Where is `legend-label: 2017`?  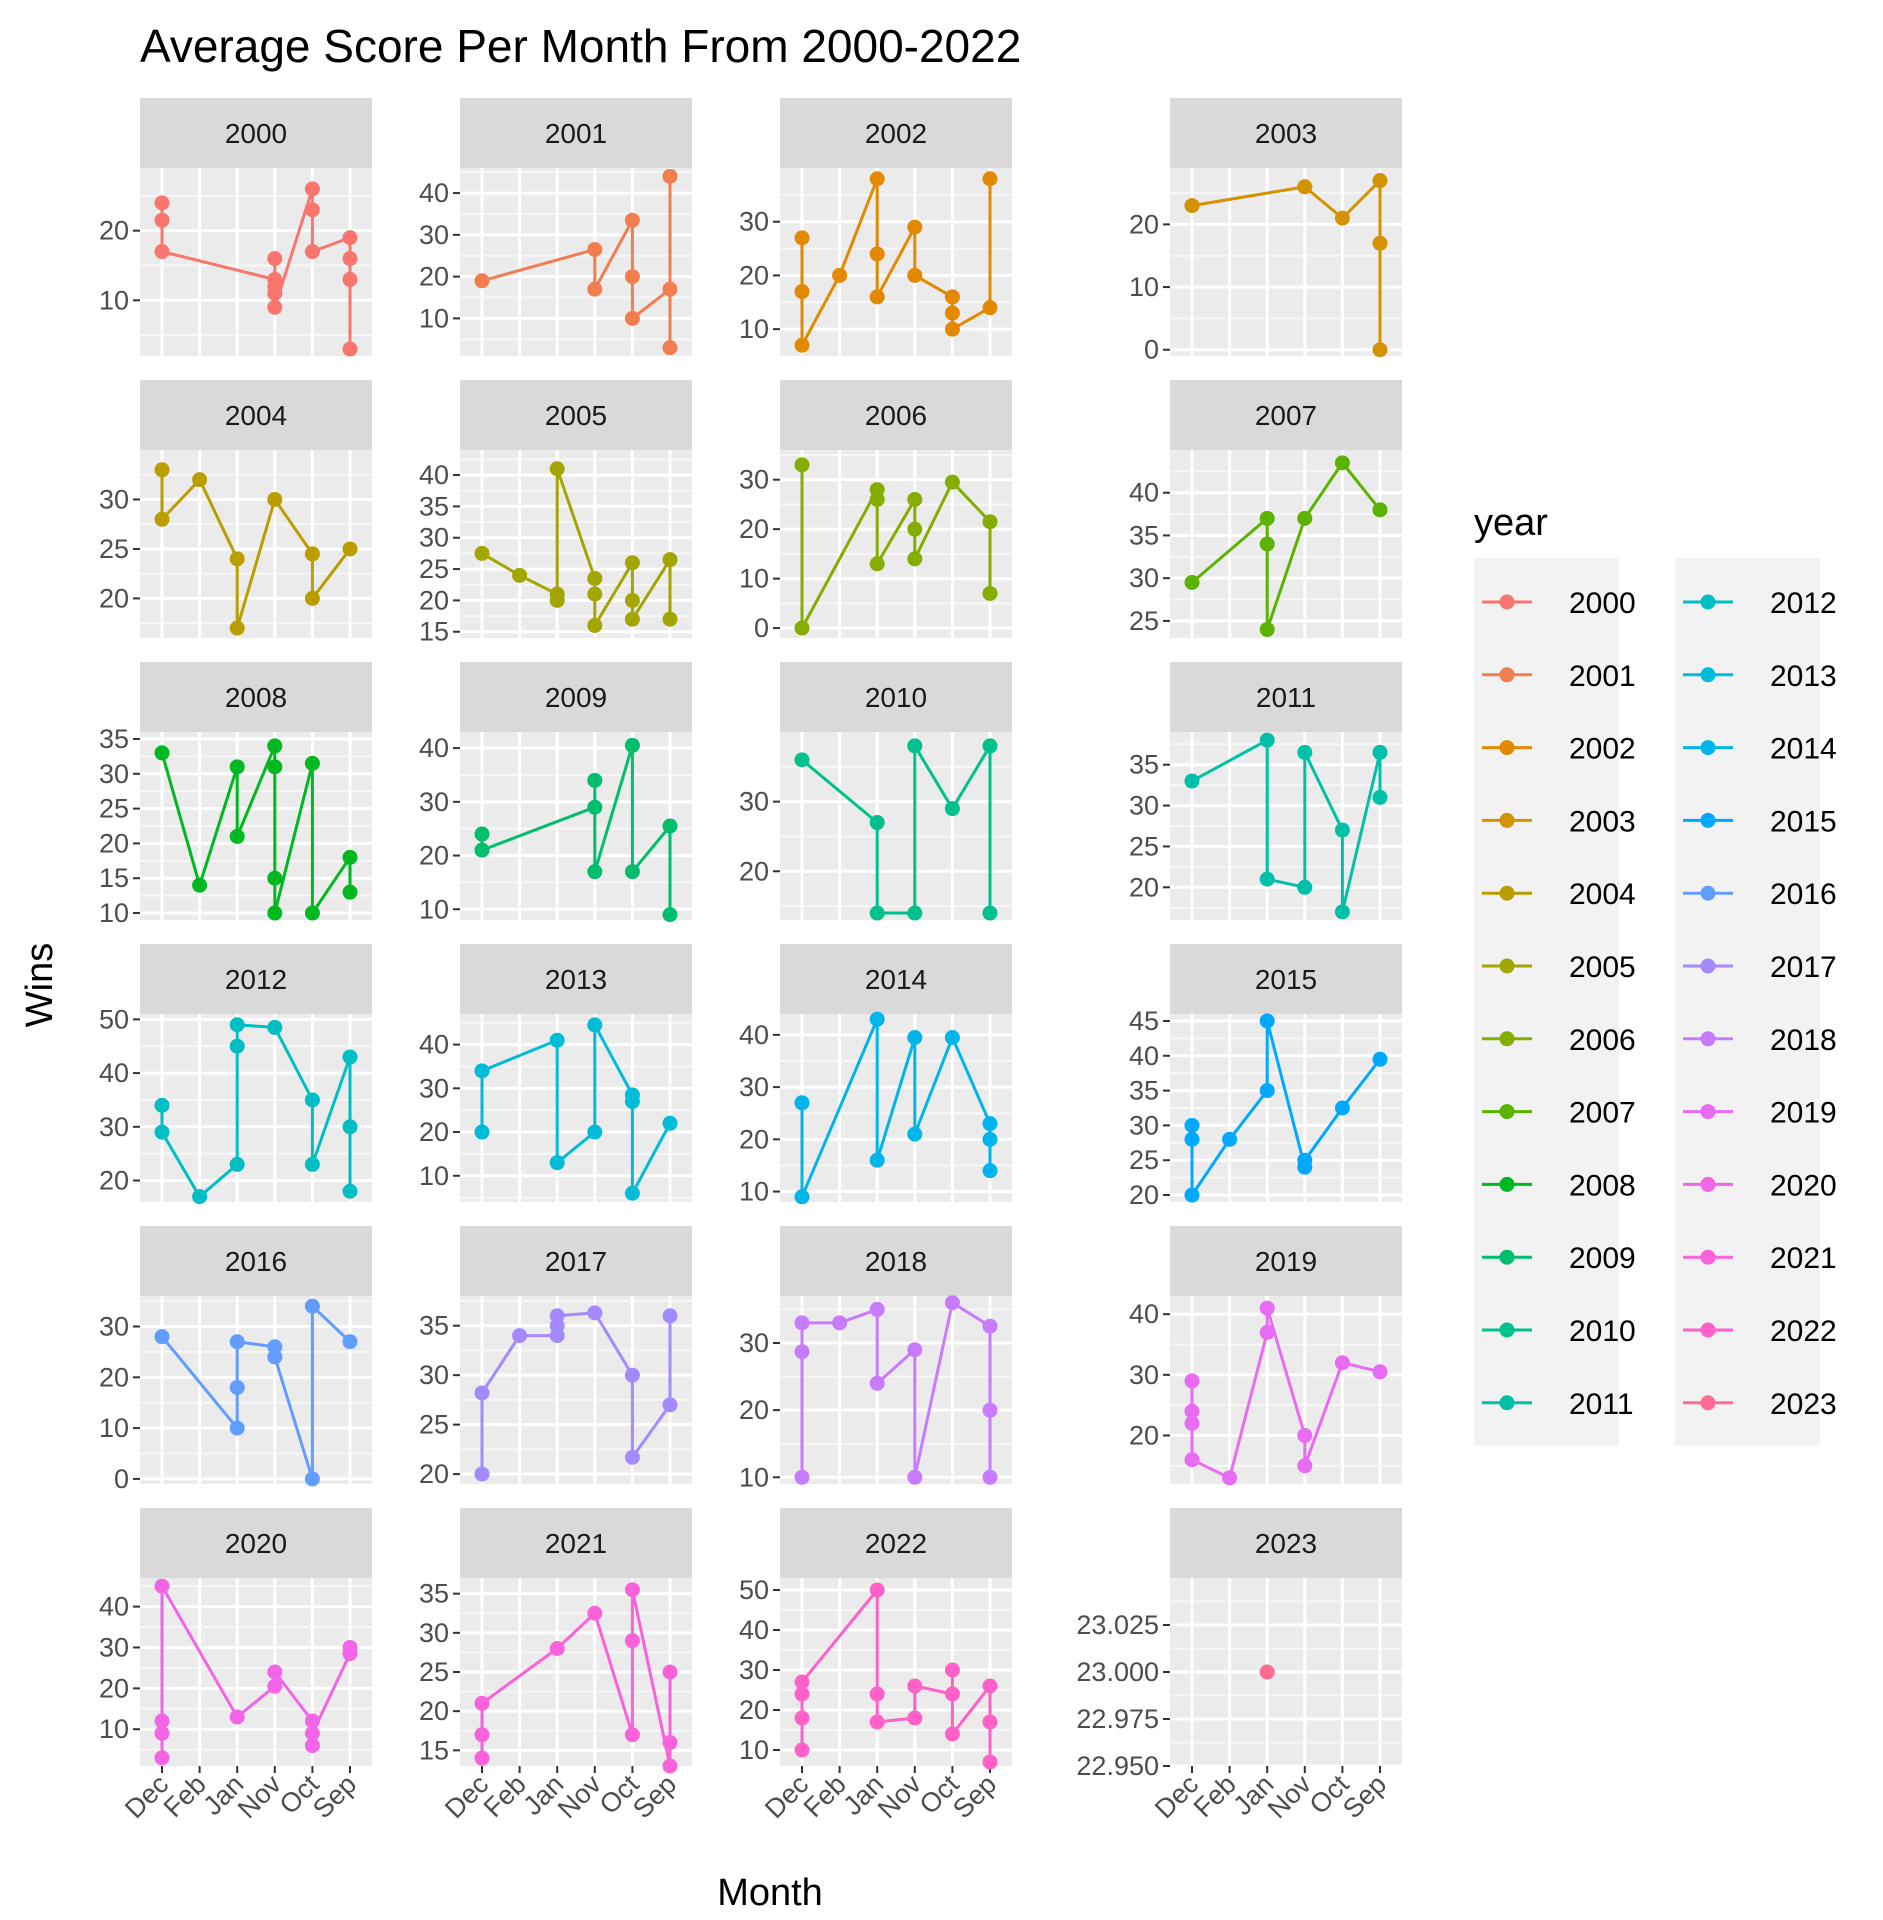 legend-label: 2017 is located at coordinates (1803, 967).